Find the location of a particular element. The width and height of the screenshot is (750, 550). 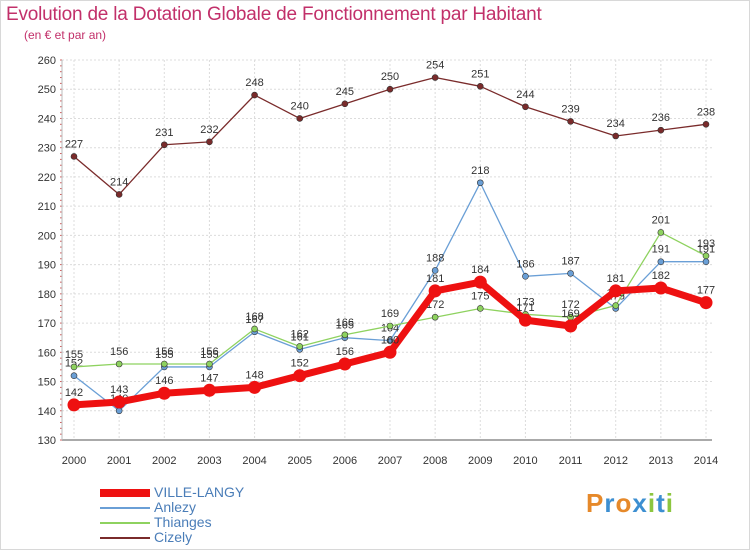

data-label-ville-langy: 169 is located at coordinates (570, 314).